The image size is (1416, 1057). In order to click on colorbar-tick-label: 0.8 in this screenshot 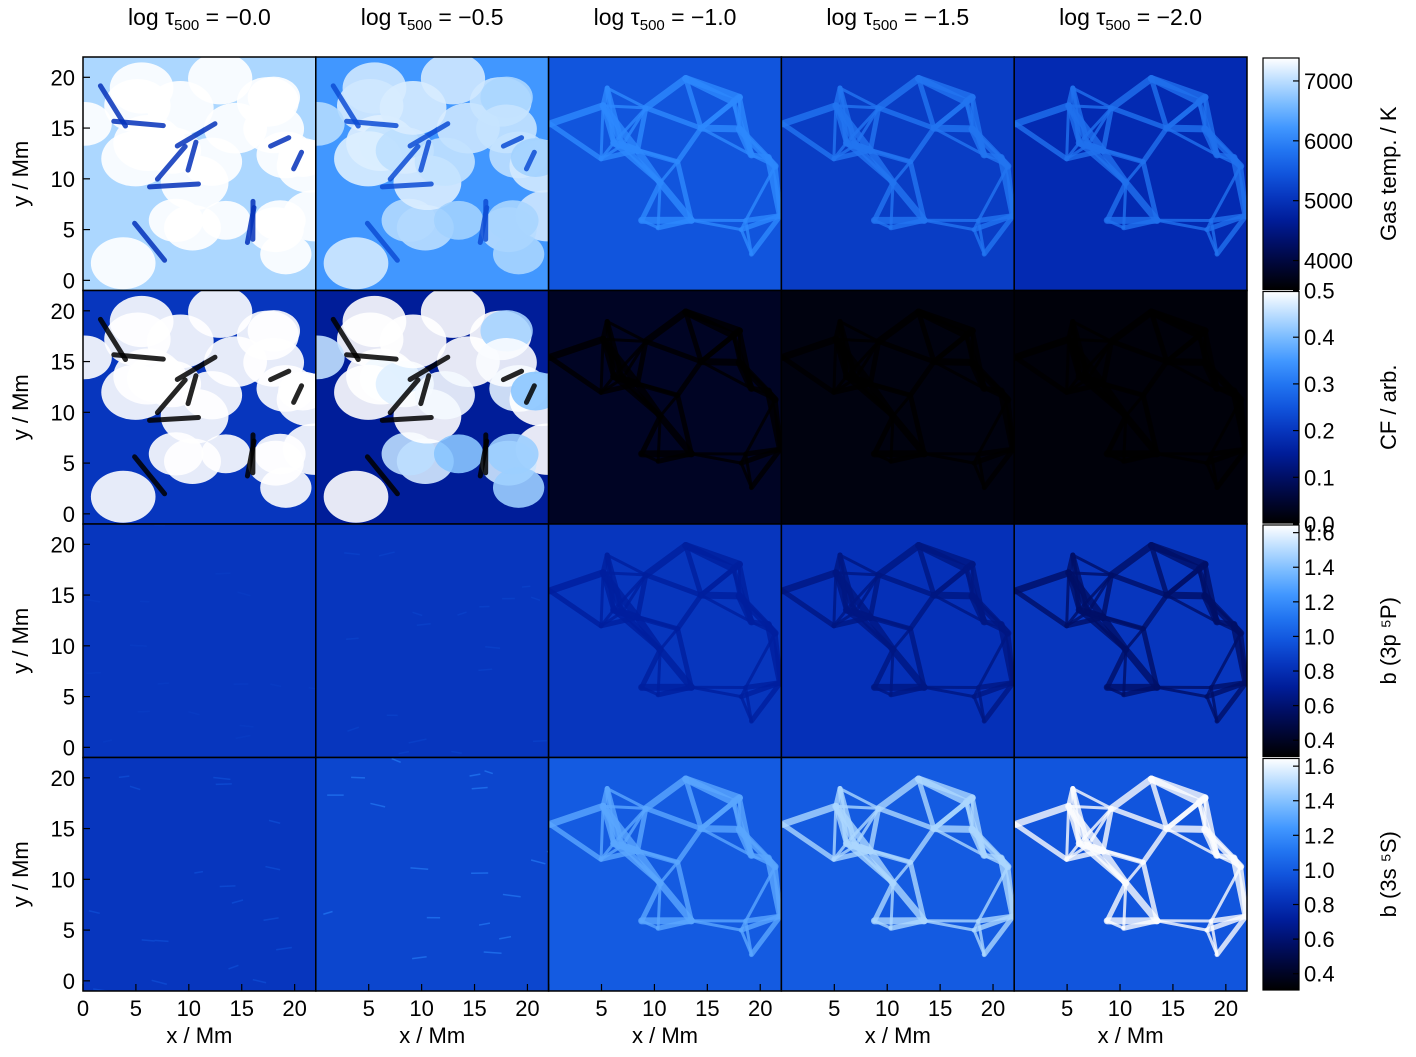, I will do `click(1319, 905)`.